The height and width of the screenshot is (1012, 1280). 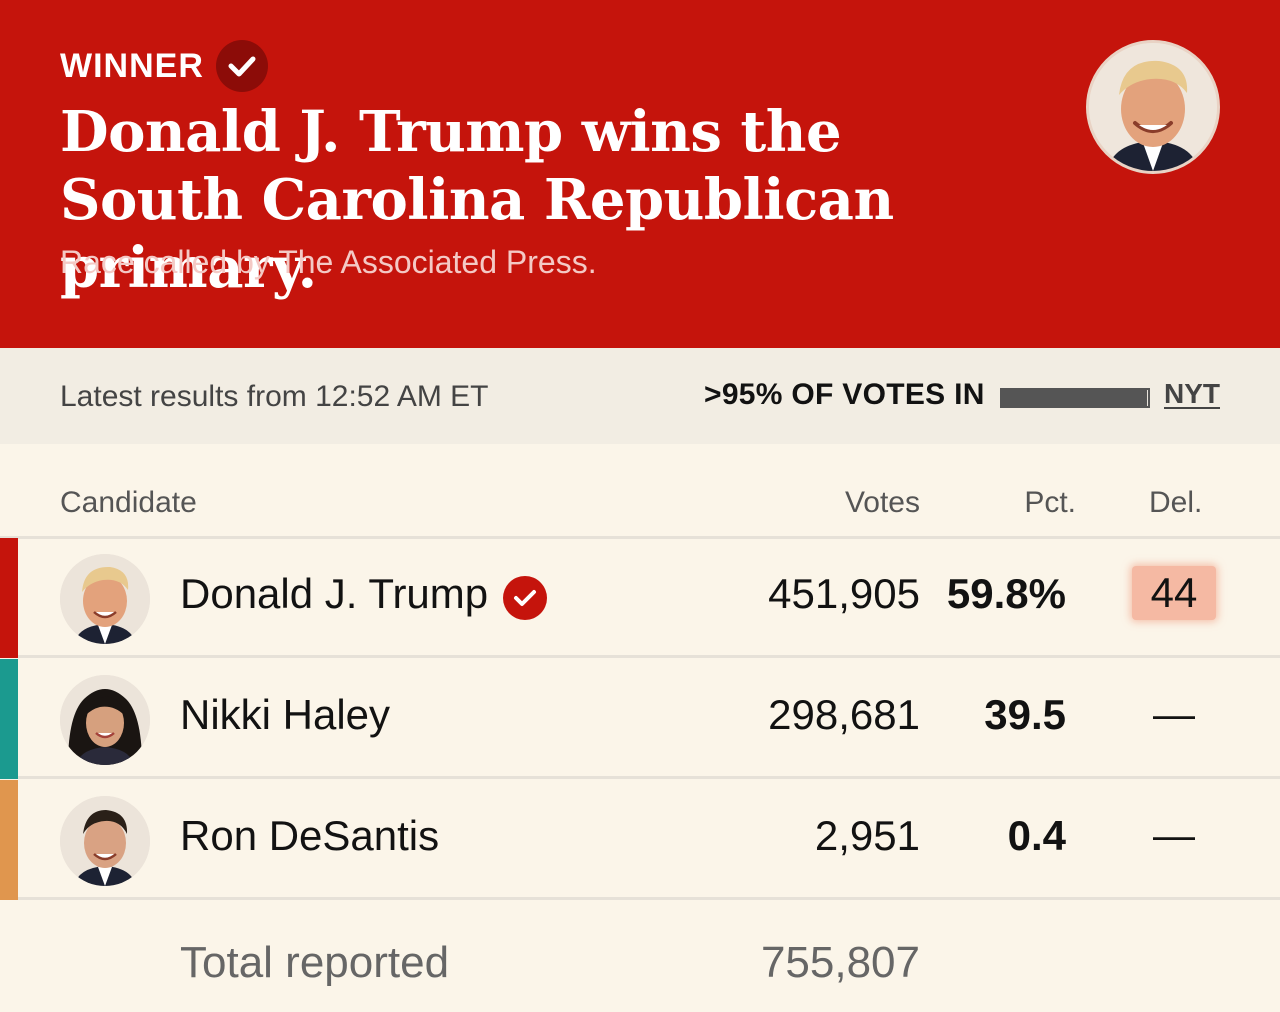 I want to click on candidate-votes: 298,681, so click(x=844, y=714).